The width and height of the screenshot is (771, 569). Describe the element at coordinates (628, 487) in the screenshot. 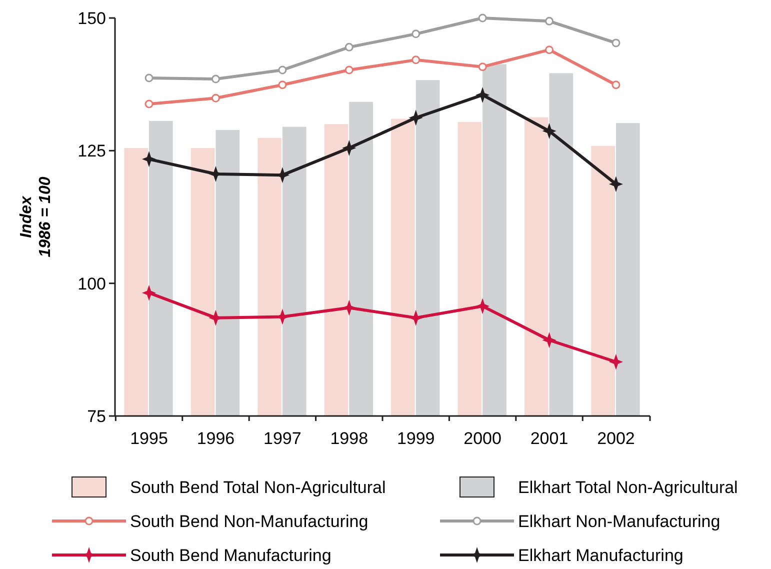

I see `legend-label: Elkhart Total Non-Agricultural` at that location.